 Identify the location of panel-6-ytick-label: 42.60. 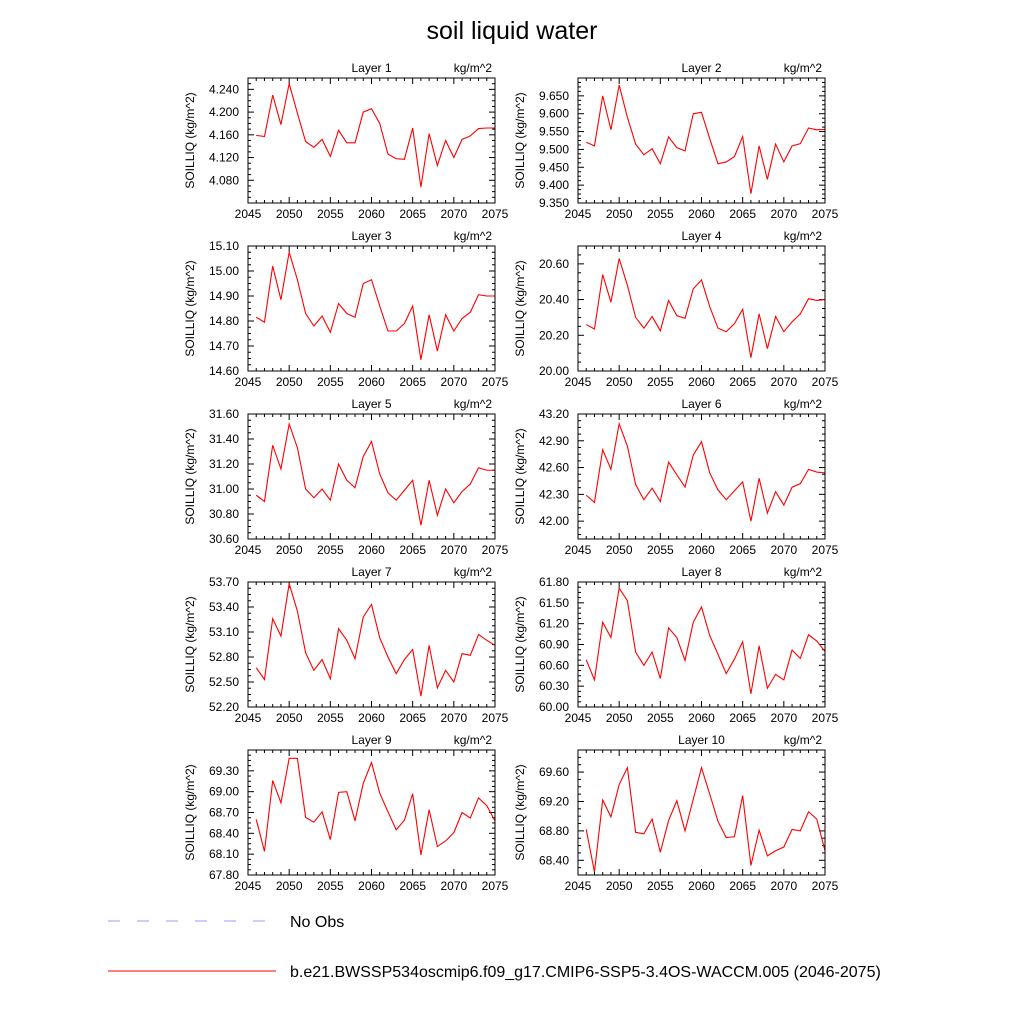
(554, 468).